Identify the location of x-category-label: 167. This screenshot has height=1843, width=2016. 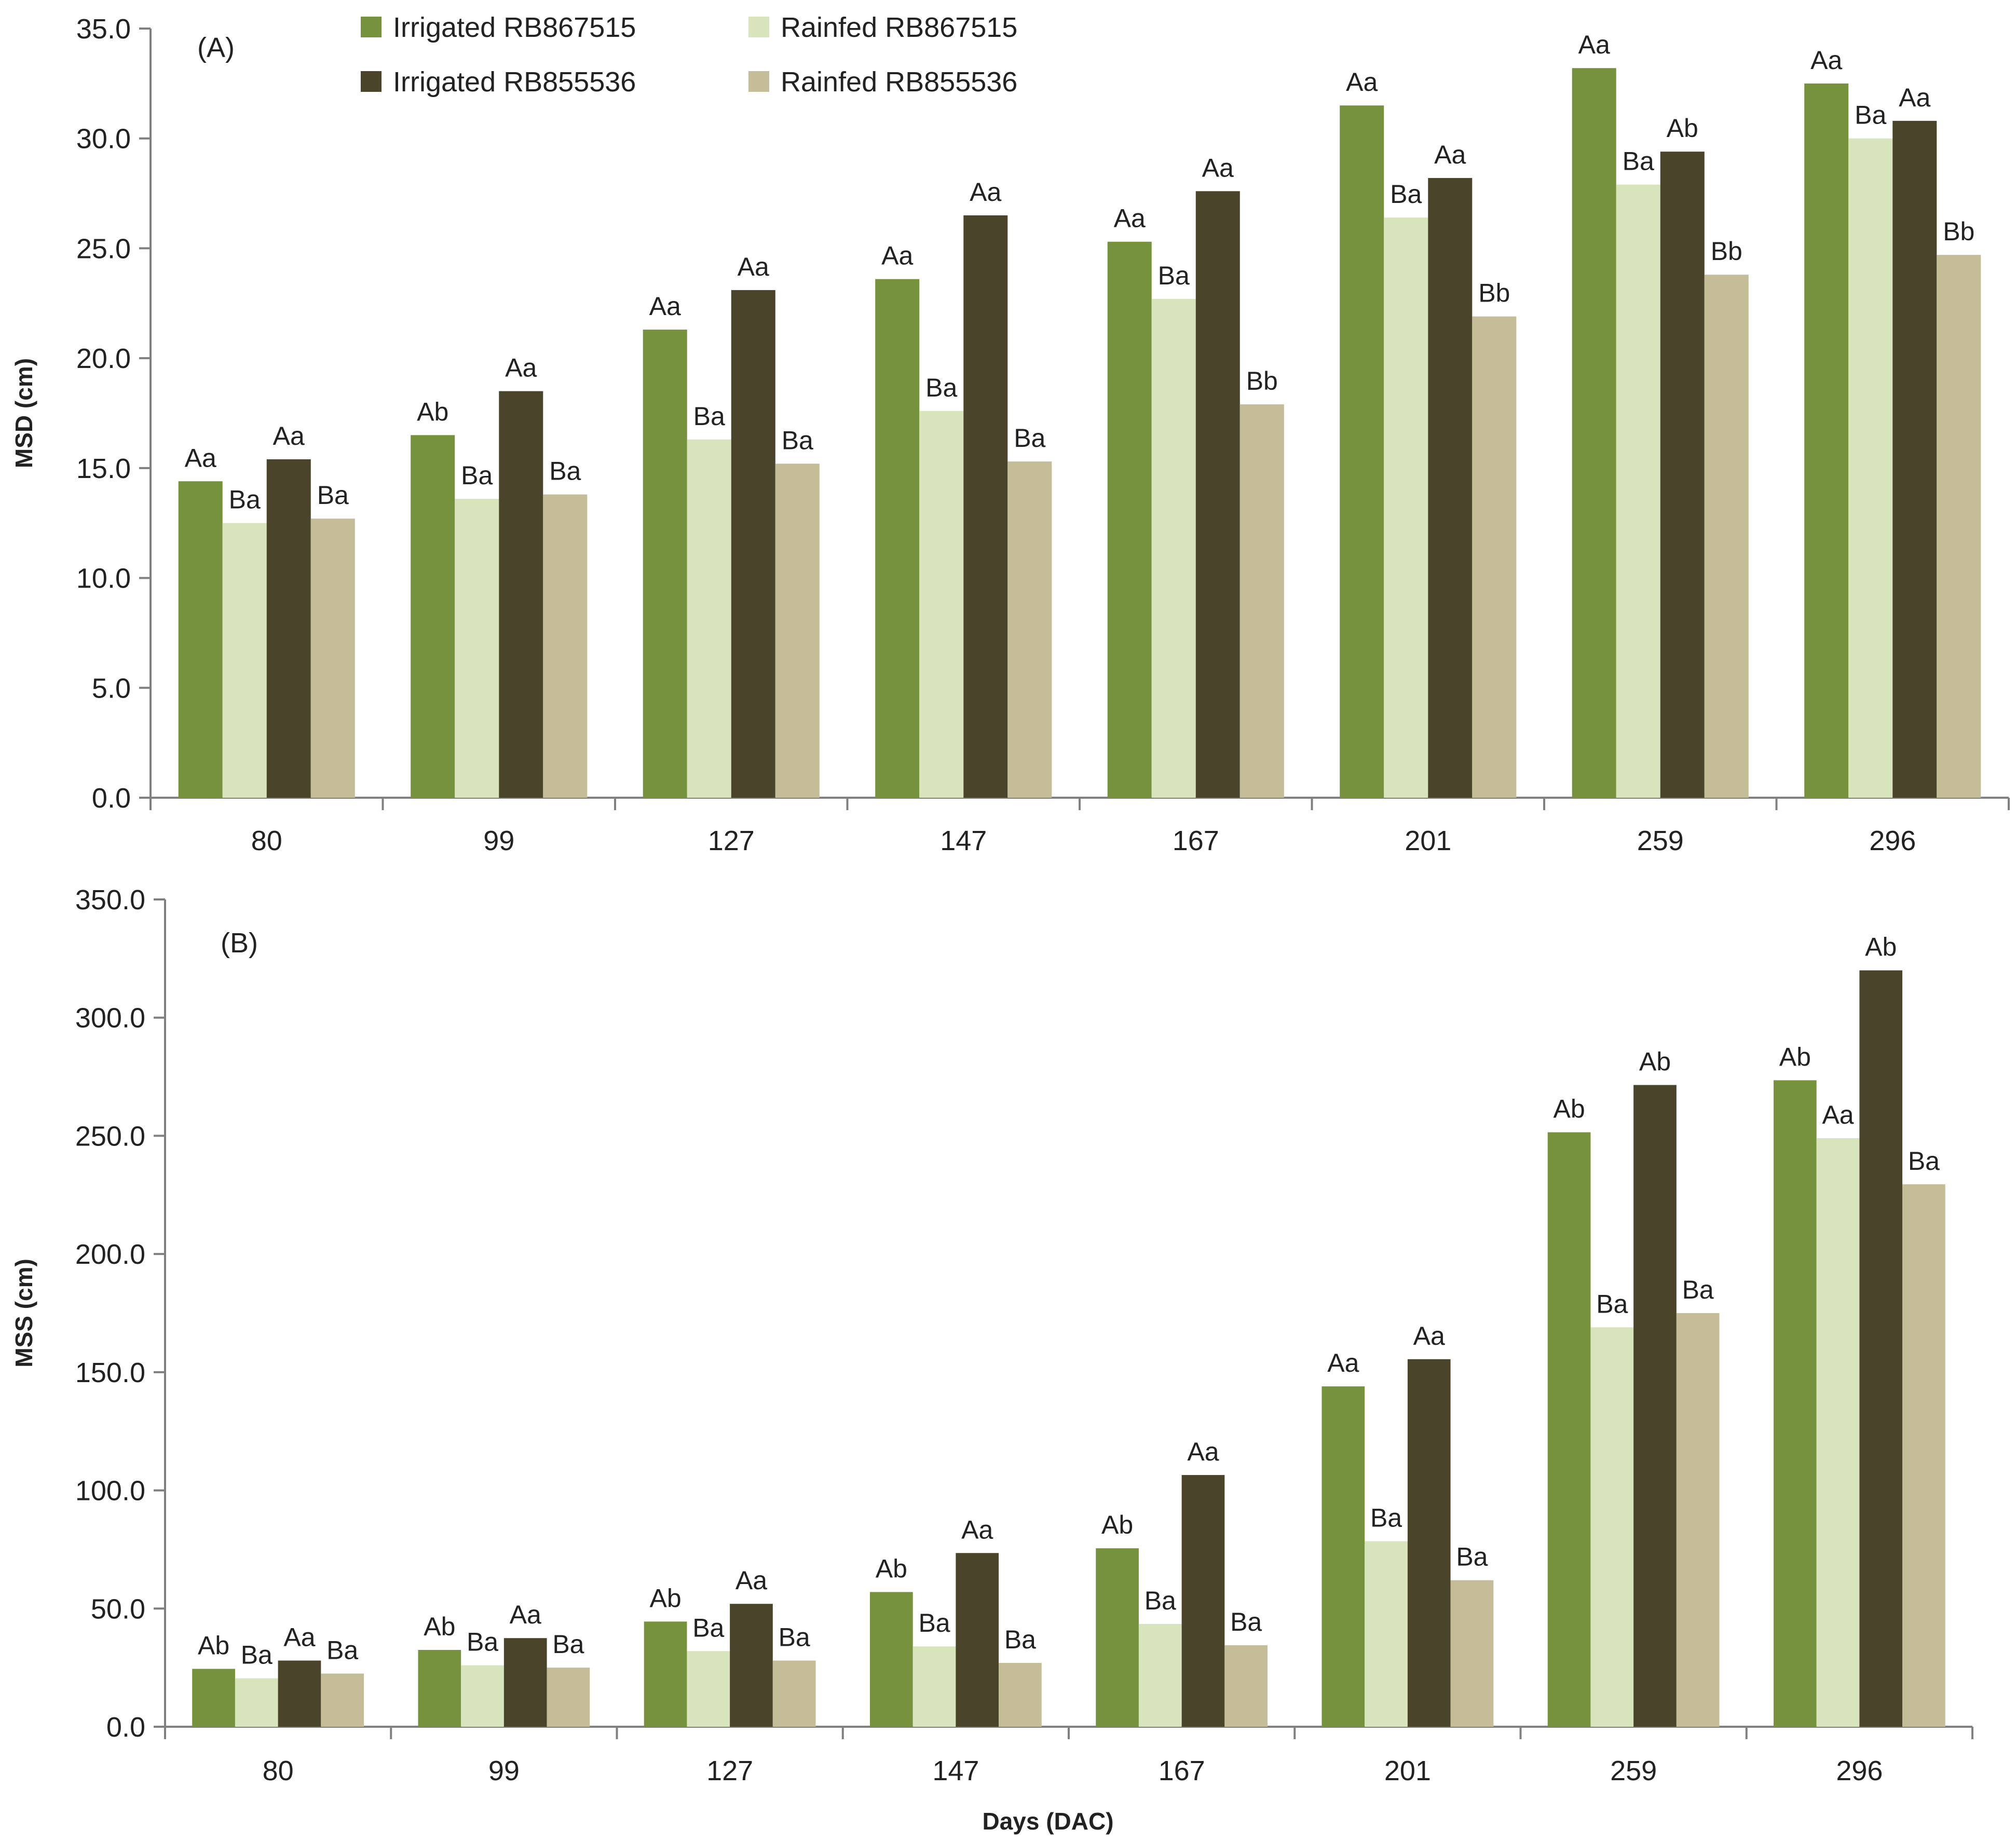
(1182, 1770).